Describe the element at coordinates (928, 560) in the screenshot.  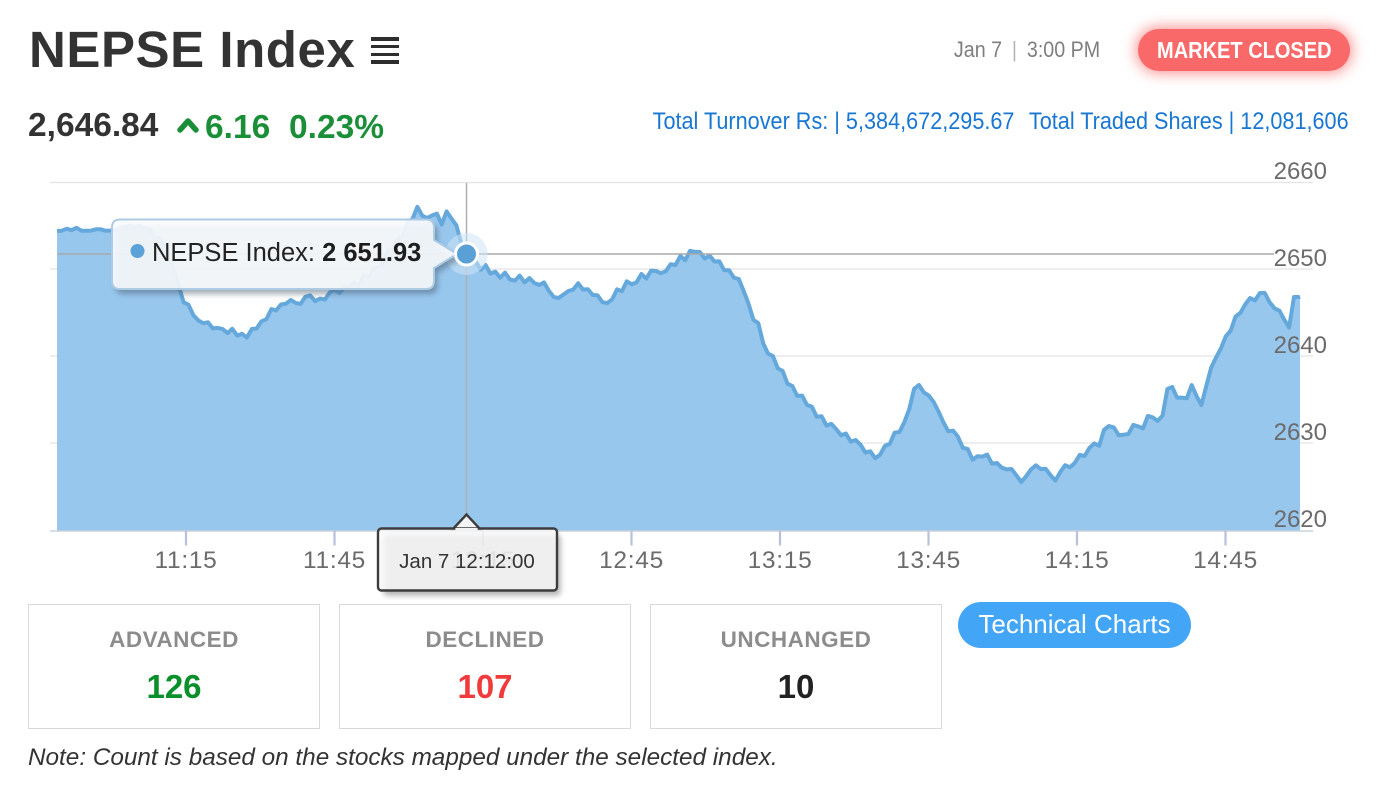
I see `svg-text: 13:45` at that location.